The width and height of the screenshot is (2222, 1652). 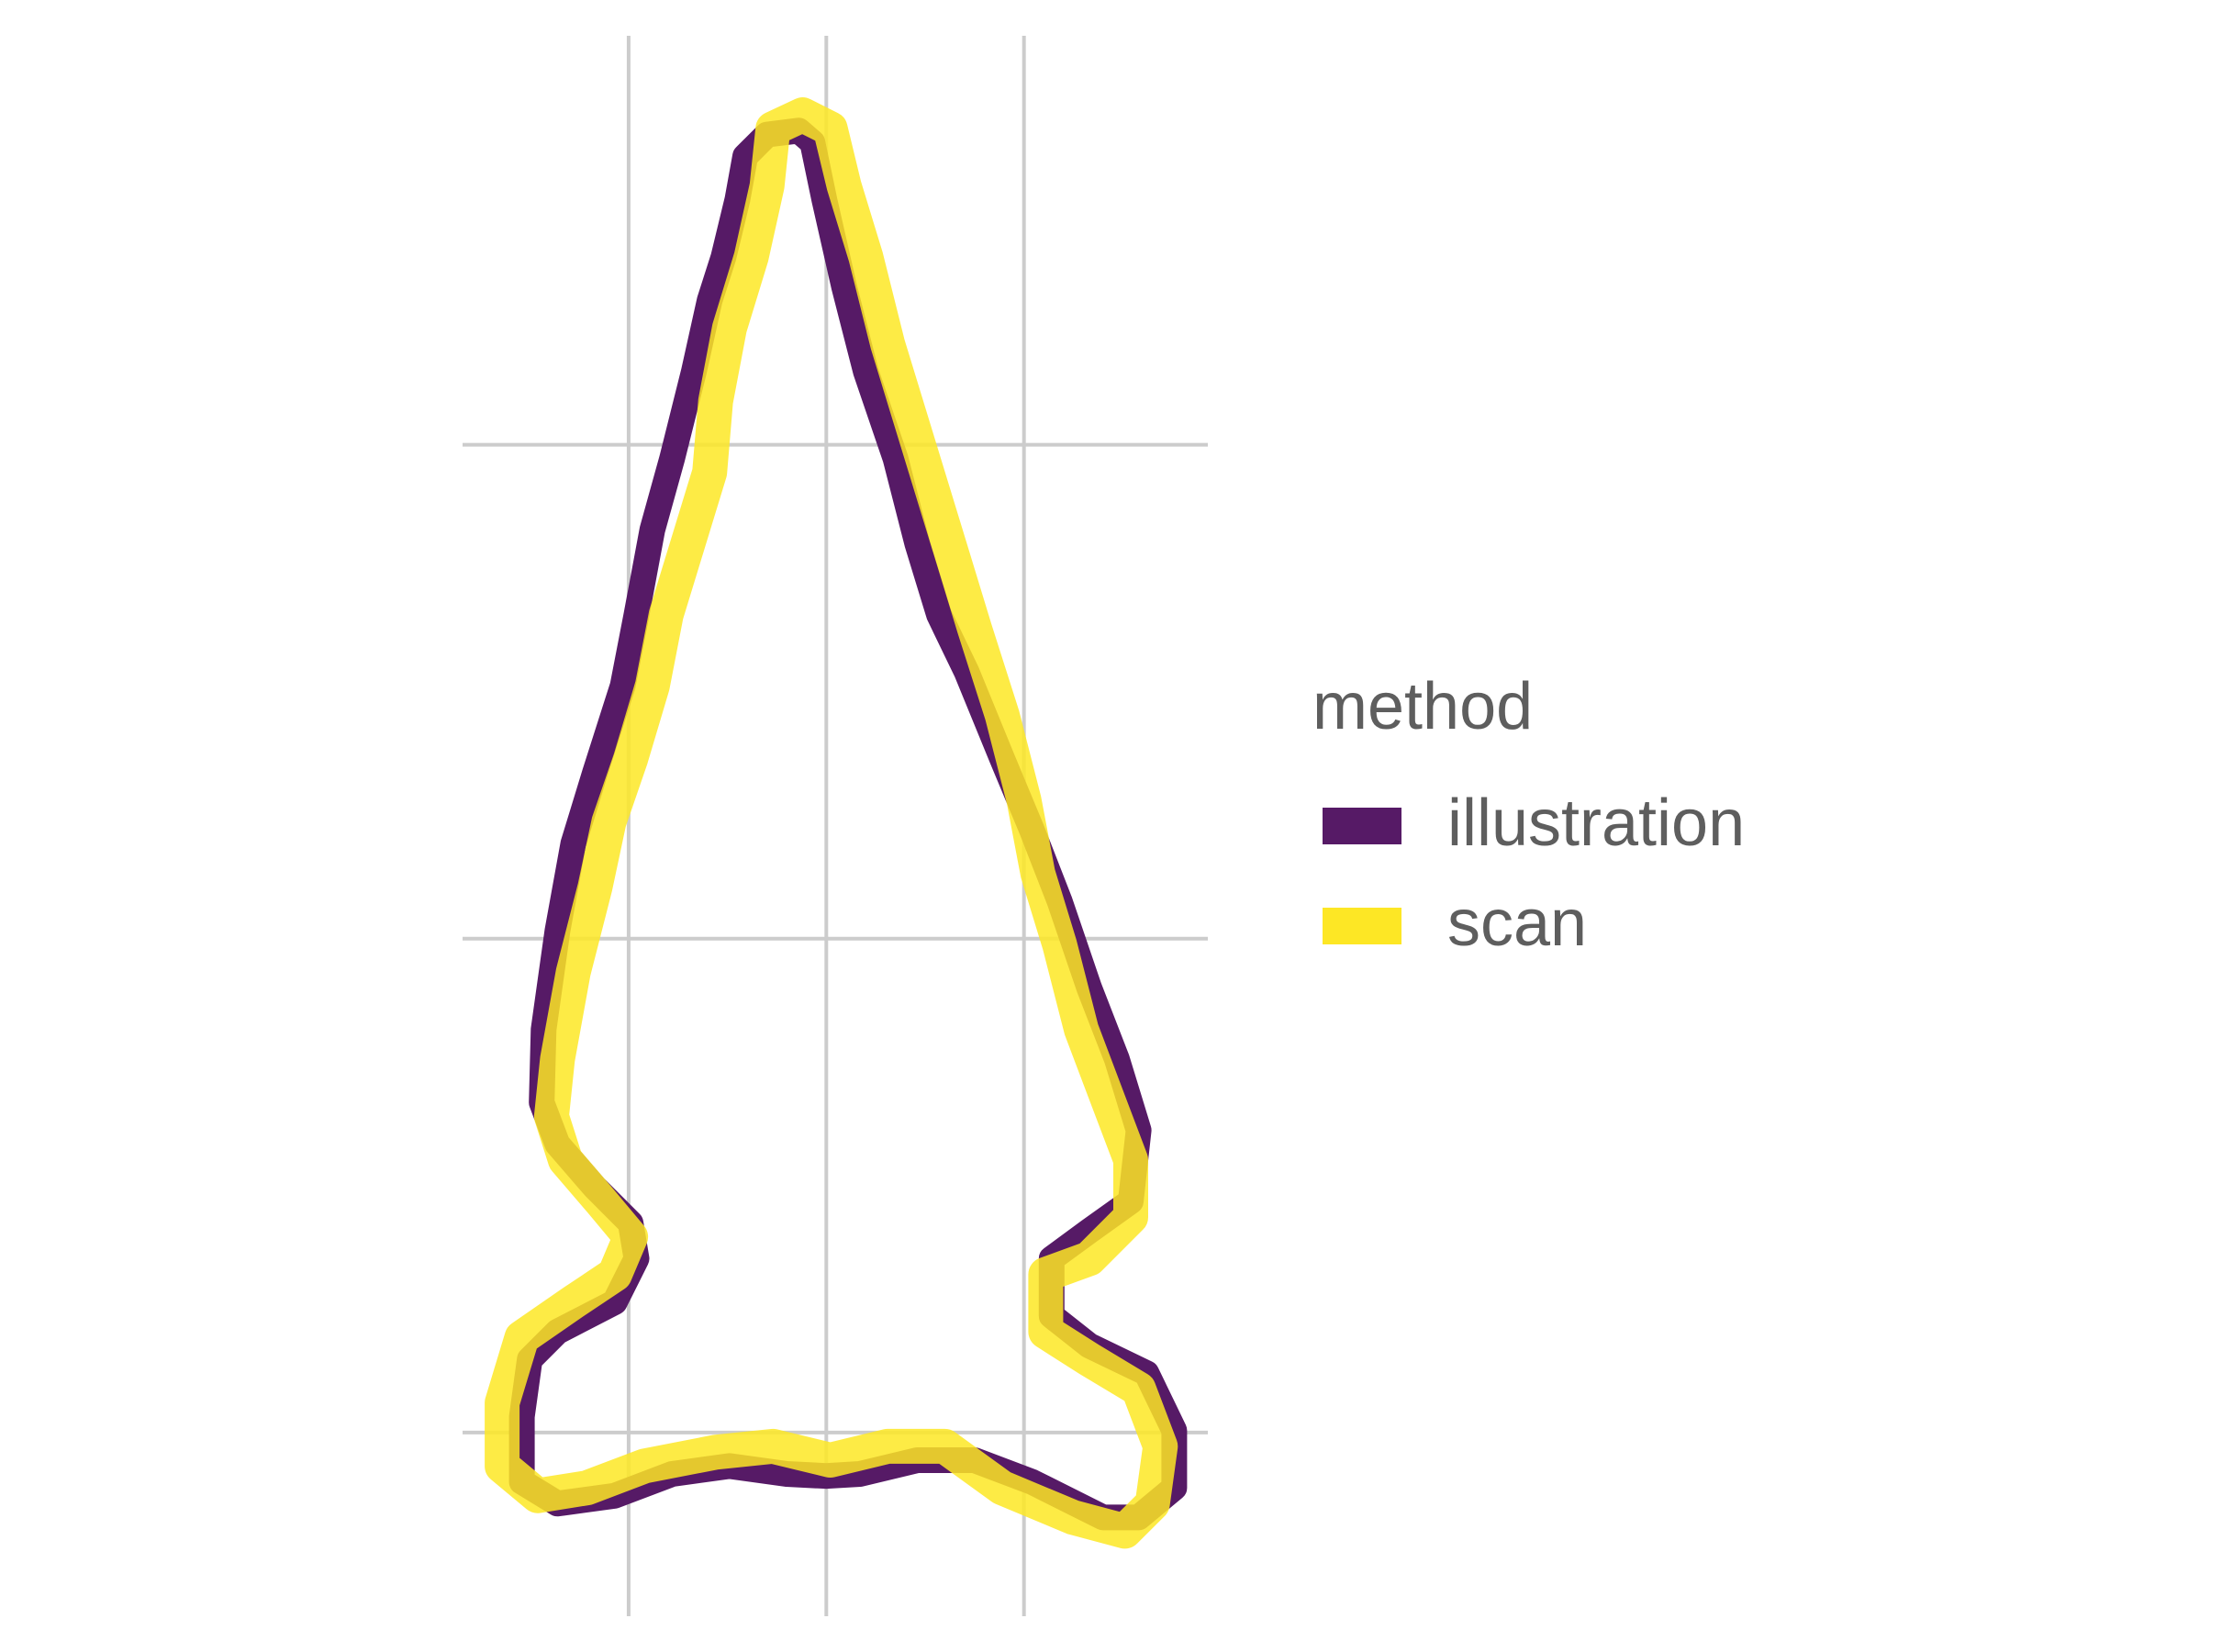 I want to click on legend-label: scan, so click(x=1517, y=924).